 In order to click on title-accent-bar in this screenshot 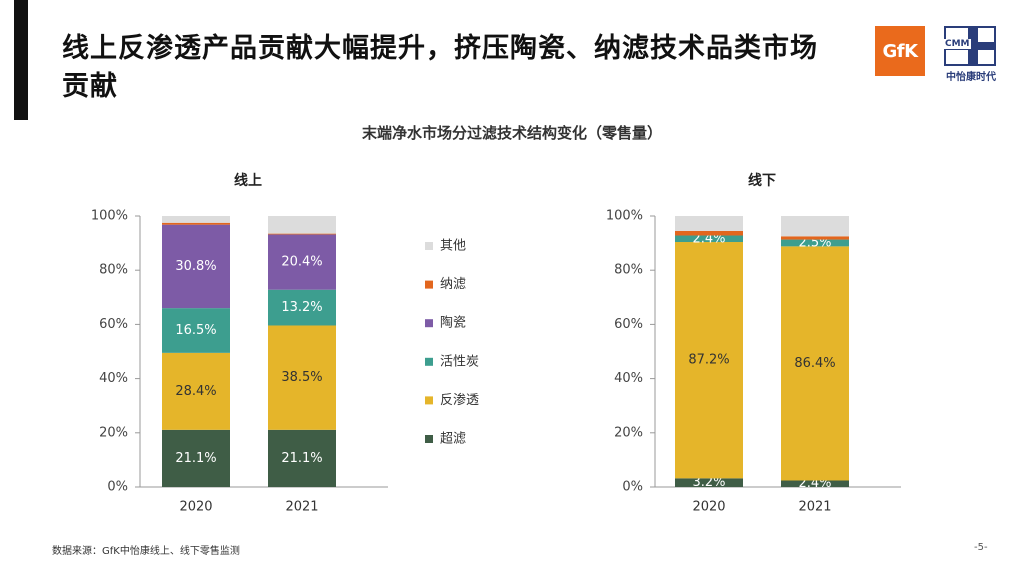, I will do `click(21, 60)`.